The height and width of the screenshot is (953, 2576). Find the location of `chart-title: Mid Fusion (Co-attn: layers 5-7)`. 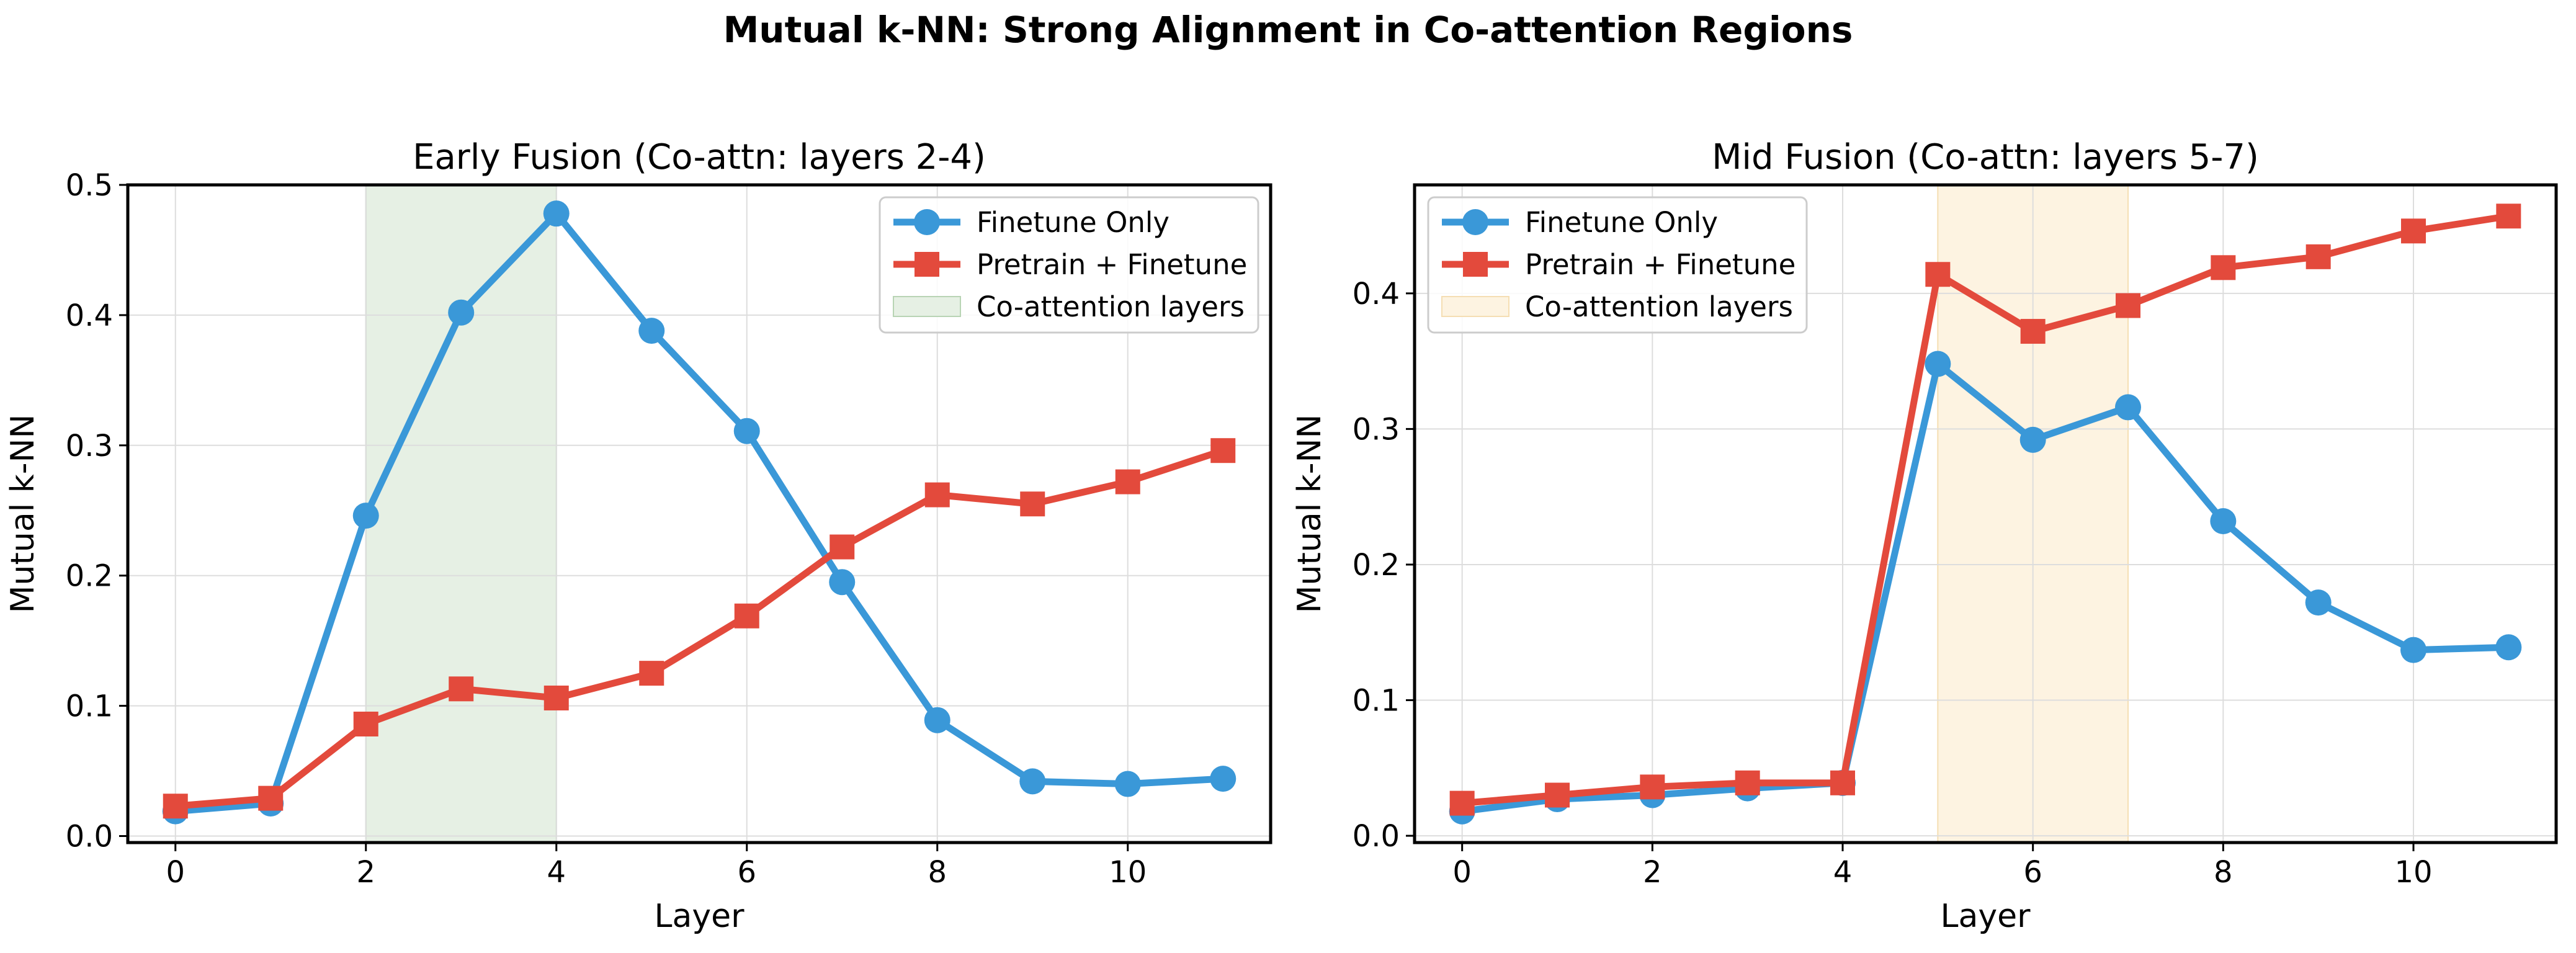

chart-title: Mid Fusion (Co-attn: layers 5-7) is located at coordinates (1985, 157).